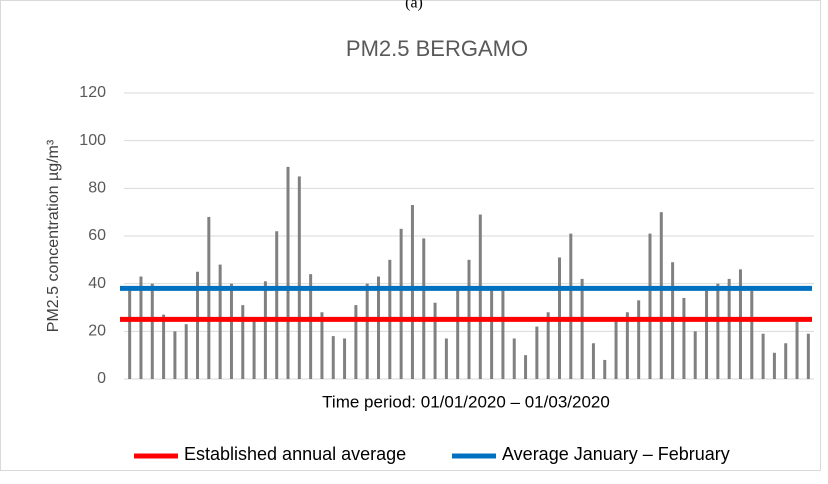 The height and width of the screenshot is (484, 828). Describe the element at coordinates (92, 140) in the screenshot. I see `y-tick-label: 100` at that location.